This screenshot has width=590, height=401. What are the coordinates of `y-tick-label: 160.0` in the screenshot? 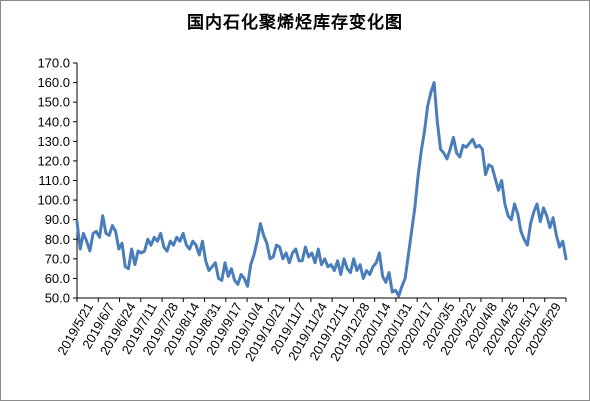 It's located at (53, 82).